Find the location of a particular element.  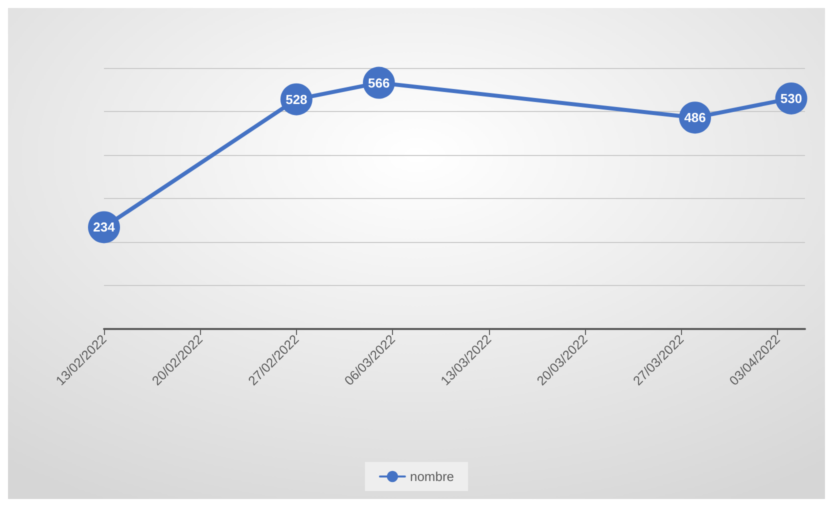

data-label: 566 is located at coordinates (379, 82).